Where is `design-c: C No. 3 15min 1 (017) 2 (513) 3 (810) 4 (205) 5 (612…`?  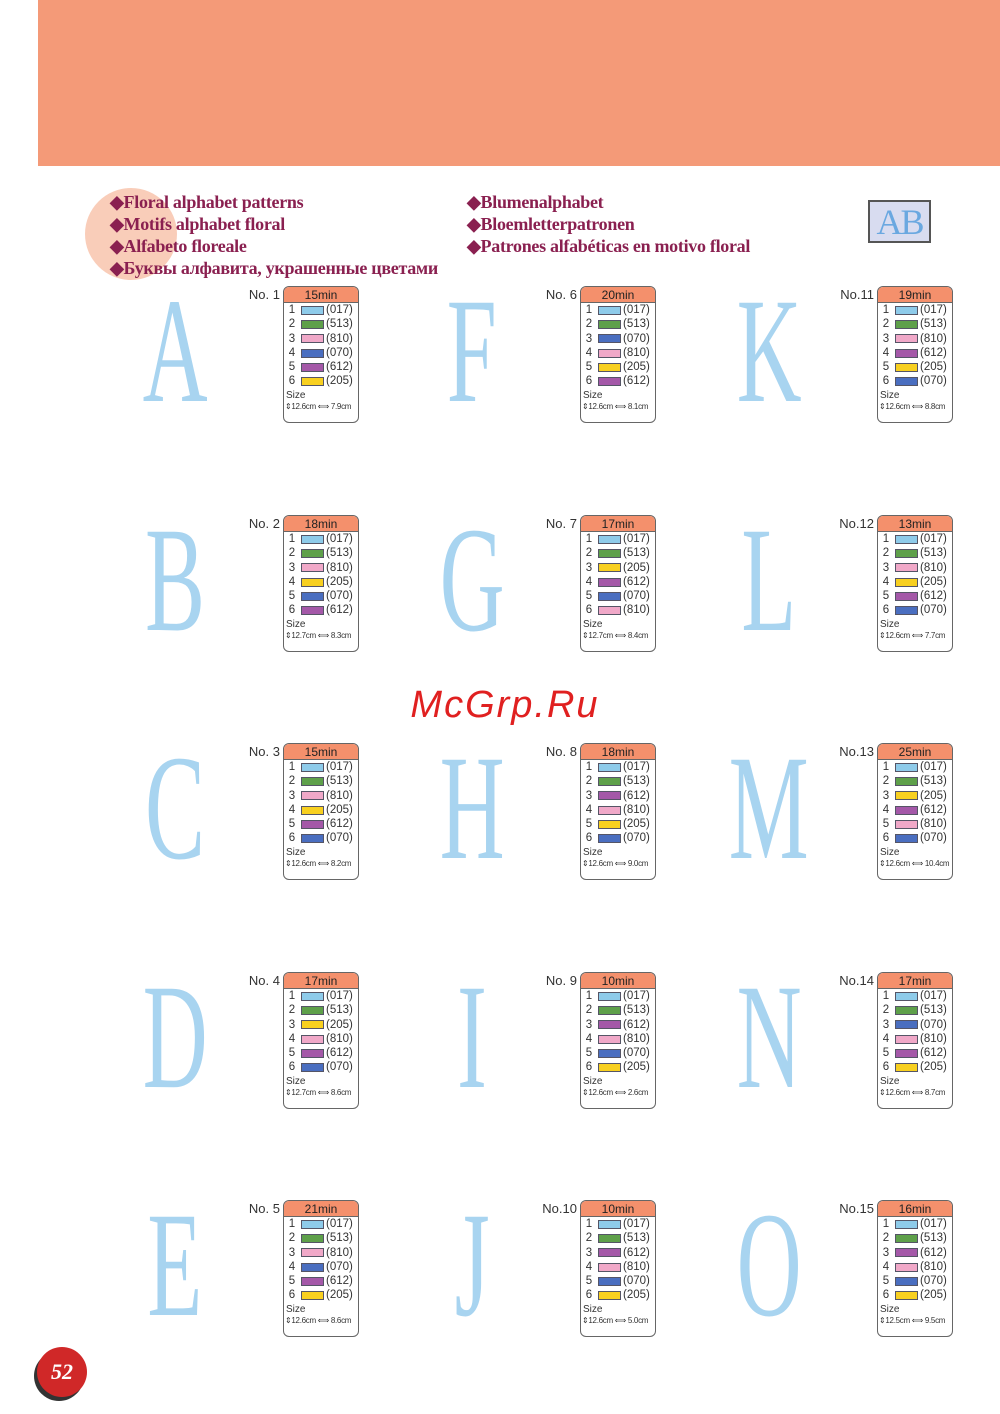 design-c: C No. 3 15min 1 (017) 2 (513) 3 (810) 4 (205) 5 (612… is located at coordinates (230, 808).